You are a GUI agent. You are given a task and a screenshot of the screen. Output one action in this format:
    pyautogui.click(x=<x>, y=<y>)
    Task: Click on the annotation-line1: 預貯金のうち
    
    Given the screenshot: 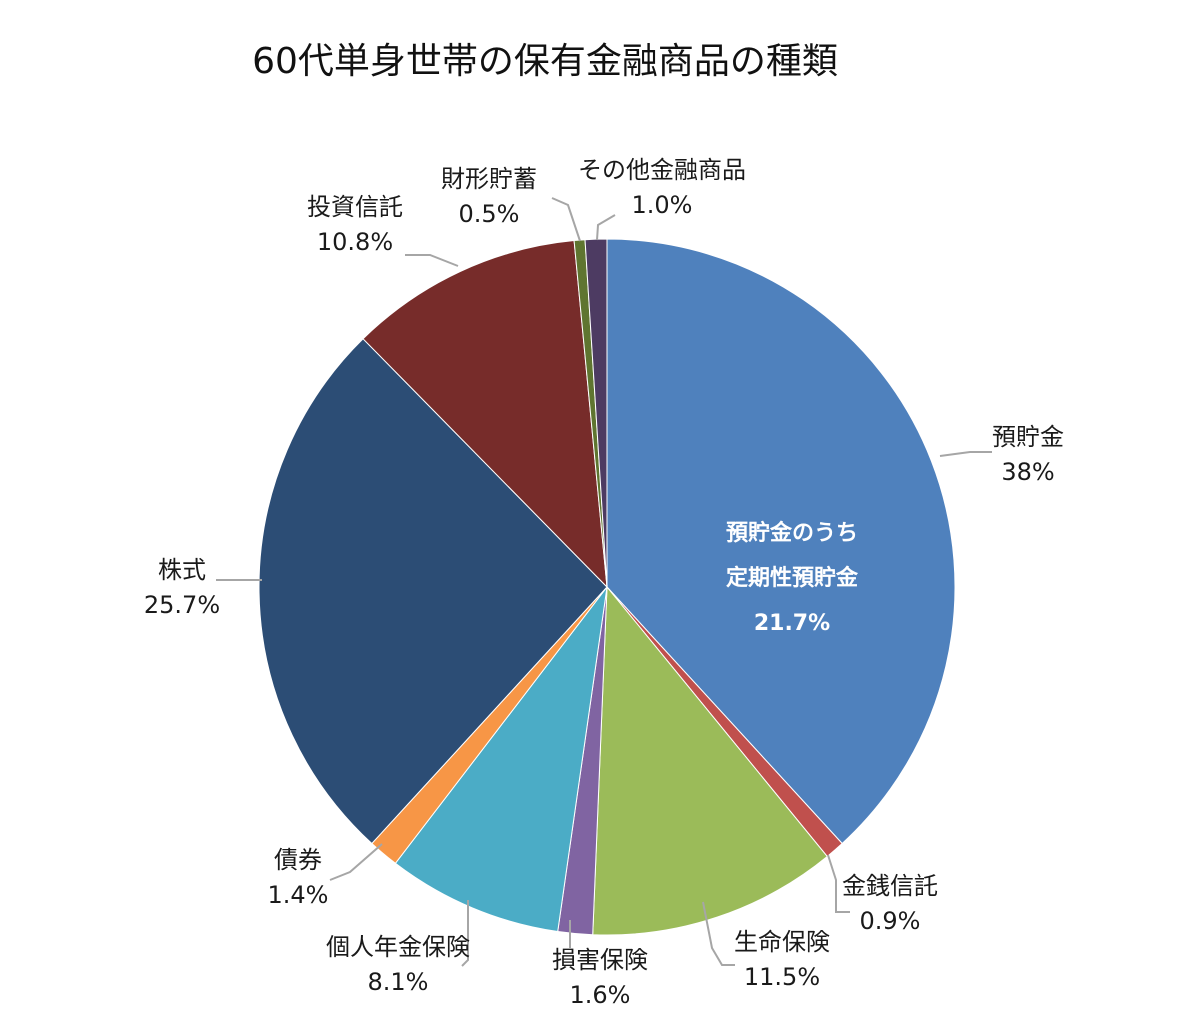 What is the action you would take?
    pyautogui.click(x=792, y=533)
    